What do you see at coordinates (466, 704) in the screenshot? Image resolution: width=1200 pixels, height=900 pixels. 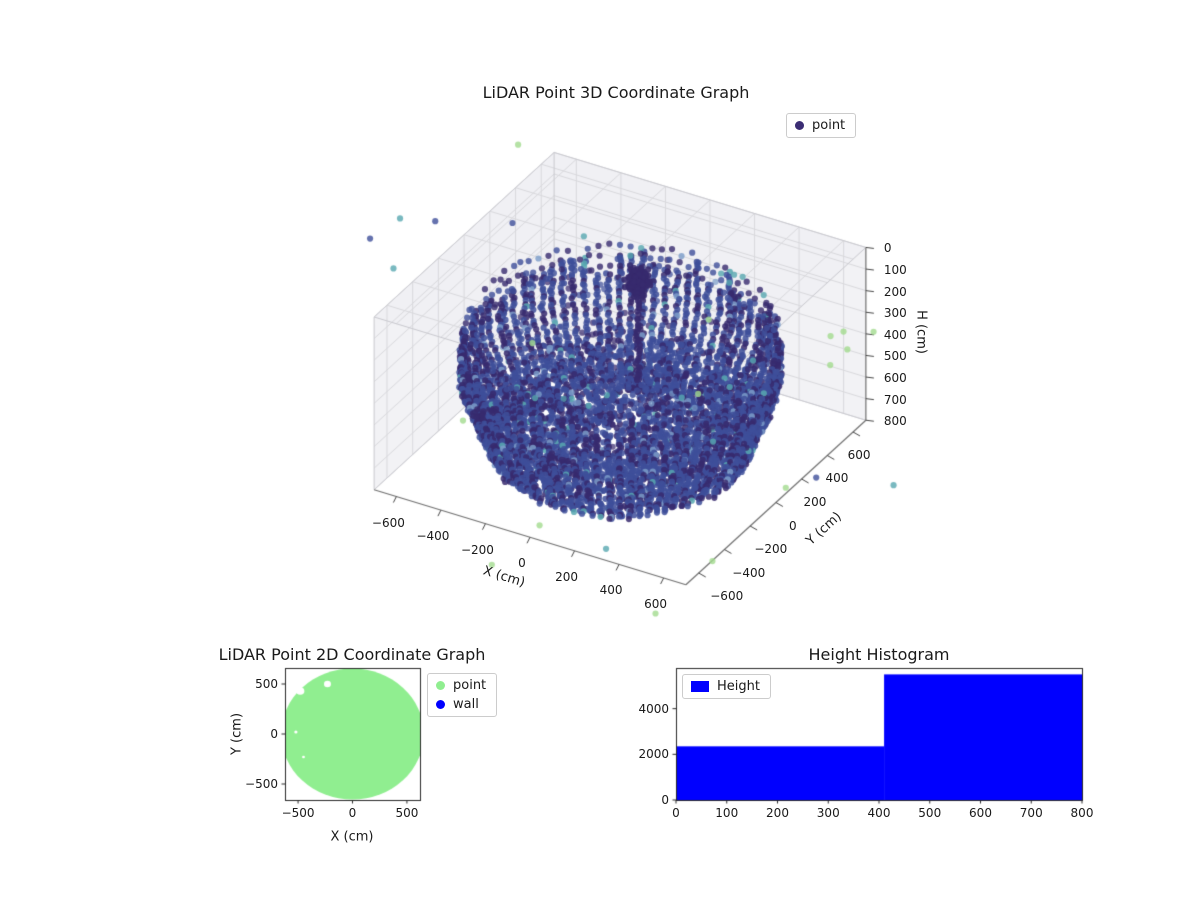 I see `legend-label: wall` at bounding box center [466, 704].